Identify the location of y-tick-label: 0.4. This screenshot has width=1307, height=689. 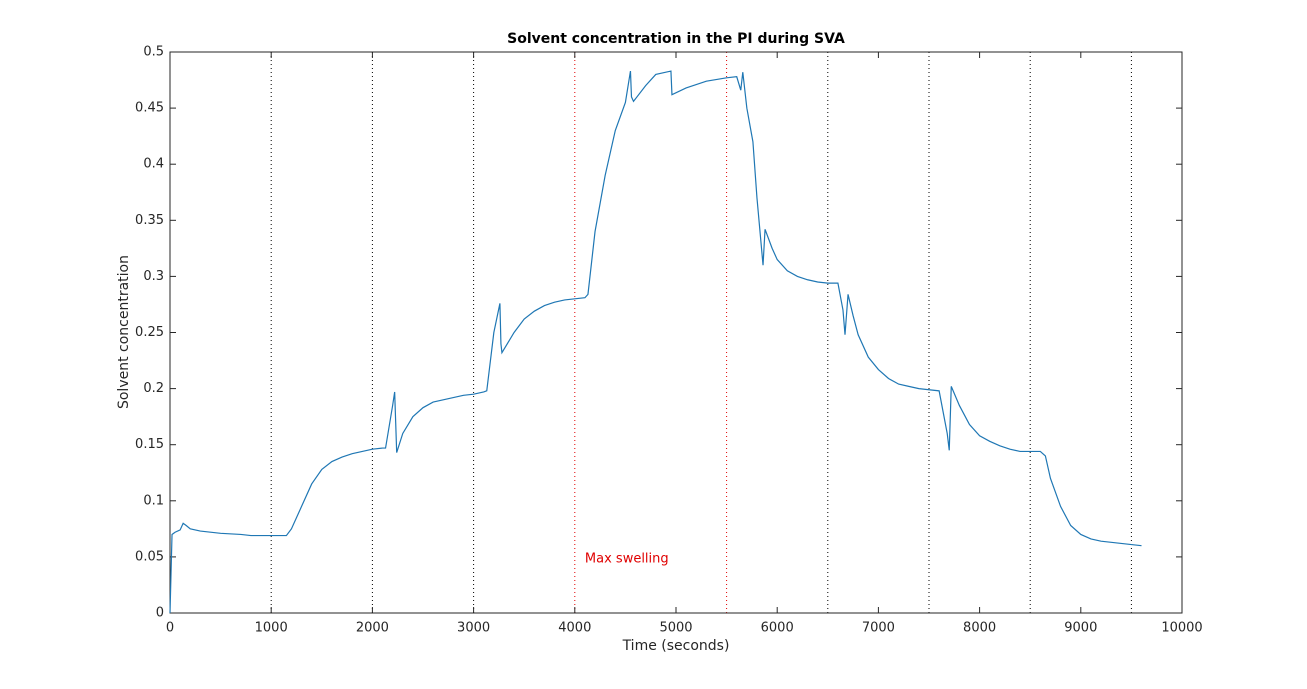
(153, 164).